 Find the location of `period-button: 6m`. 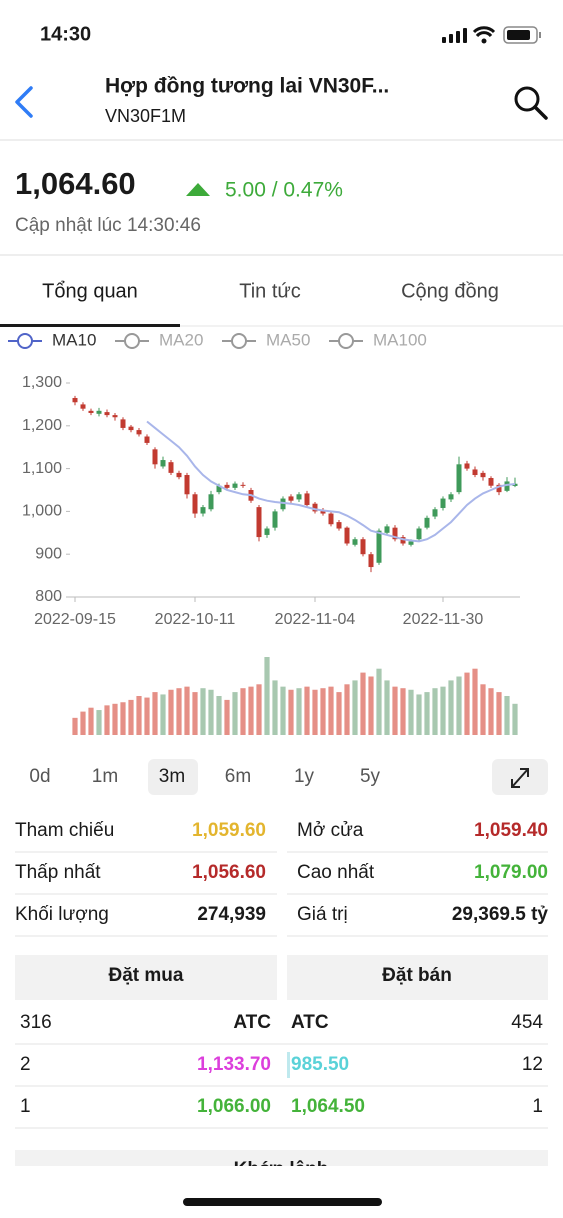

period-button: 6m is located at coordinates (238, 776).